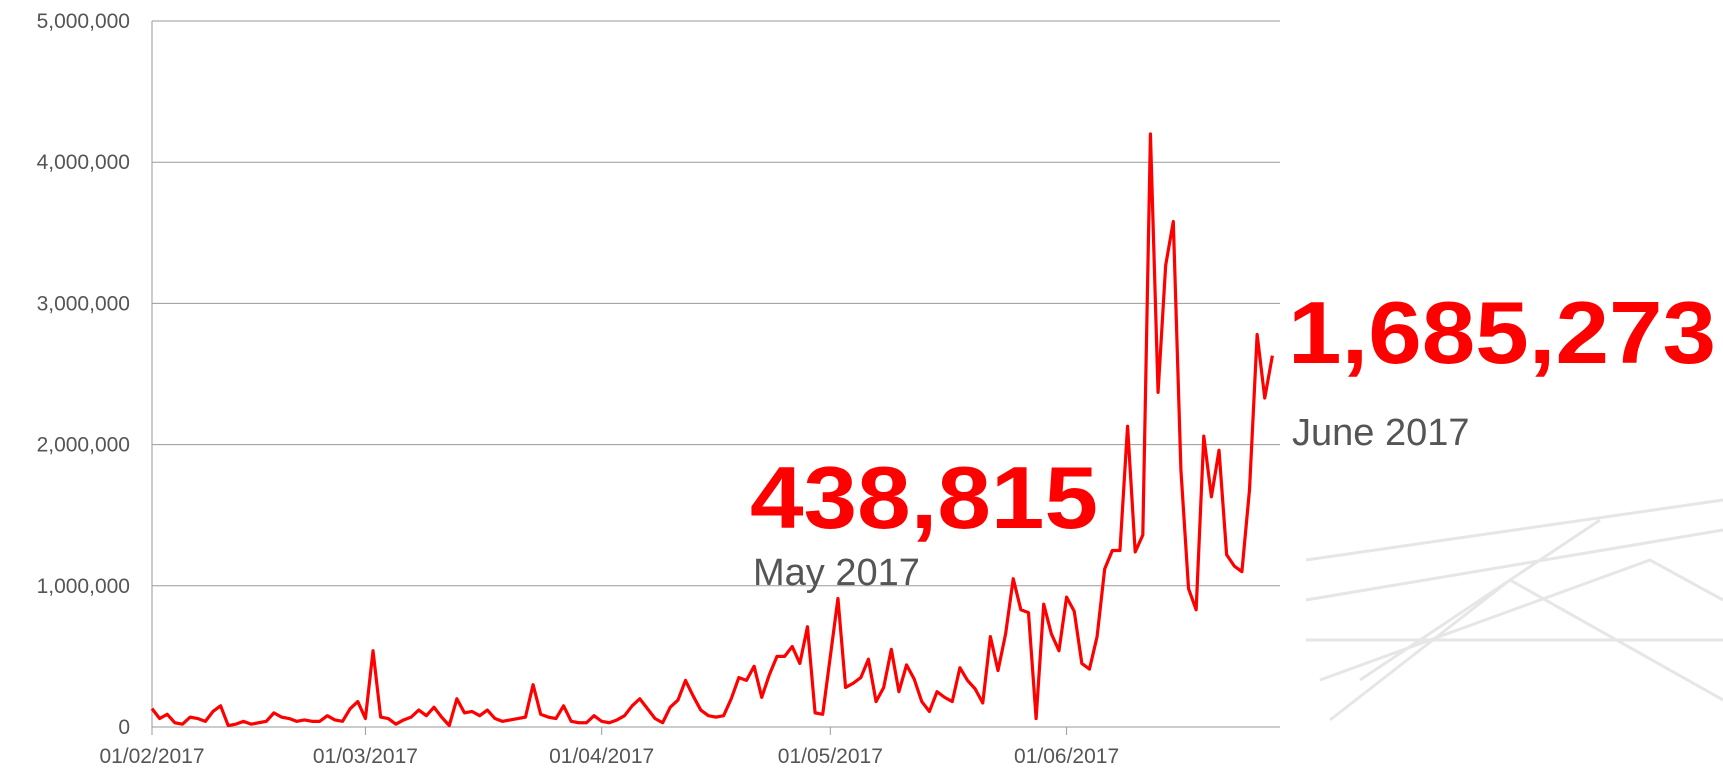 This screenshot has width=1723, height=771. Describe the element at coordinates (83, 445) in the screenshot. I see `y-tick-label: 2,000,000` at that location.